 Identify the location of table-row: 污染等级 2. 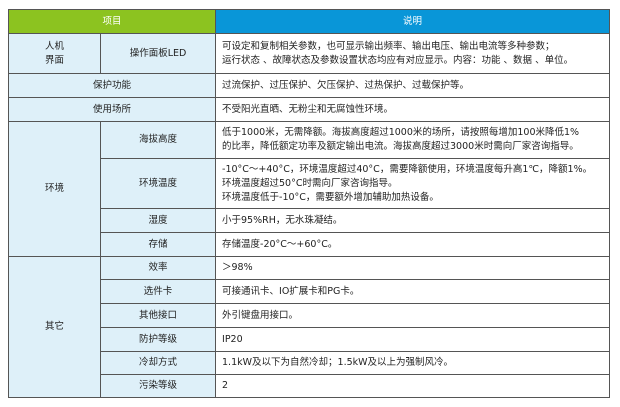
(309, 386).